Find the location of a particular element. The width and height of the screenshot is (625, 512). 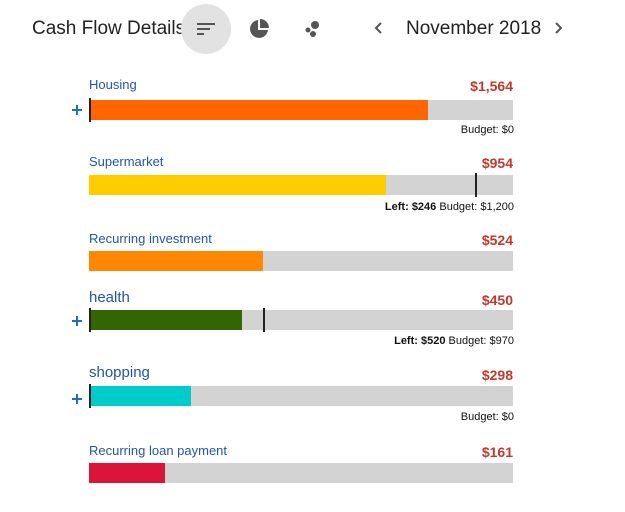

header: Cash Flow Details November 2018 is located at coordinates (312, 30).